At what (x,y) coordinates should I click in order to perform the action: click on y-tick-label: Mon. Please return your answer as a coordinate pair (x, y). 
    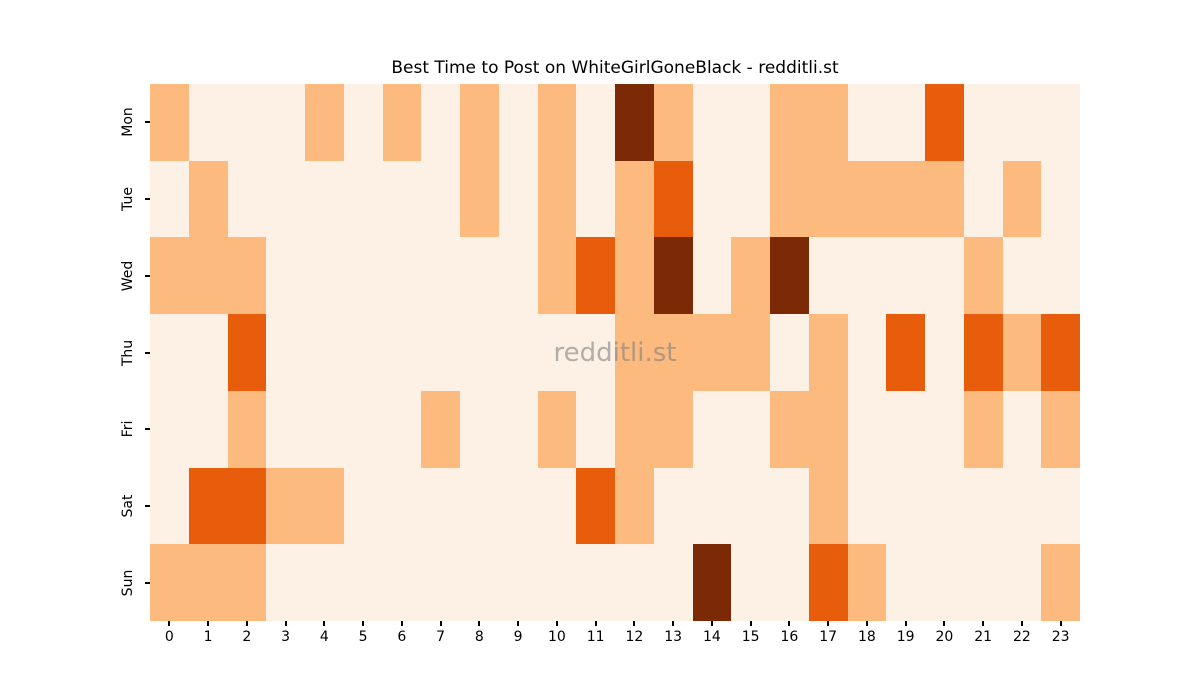
    Looking at the image, I should click on (128, 122).